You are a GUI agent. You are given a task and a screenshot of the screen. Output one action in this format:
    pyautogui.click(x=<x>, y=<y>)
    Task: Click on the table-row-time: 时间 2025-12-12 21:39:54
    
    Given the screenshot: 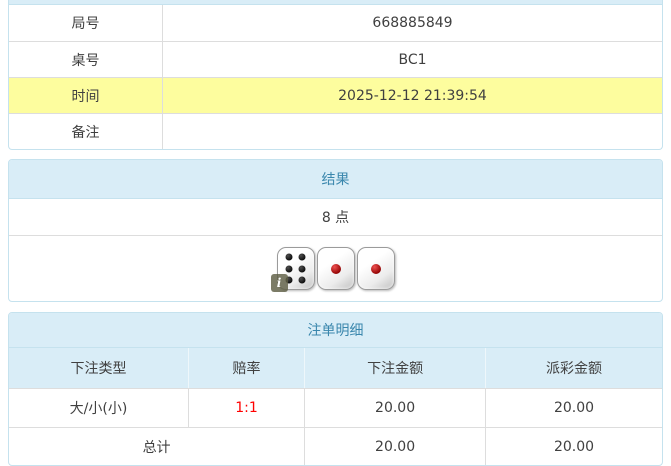 What is the action you would take?
    pyautogui.click(x=335, y=95)
    